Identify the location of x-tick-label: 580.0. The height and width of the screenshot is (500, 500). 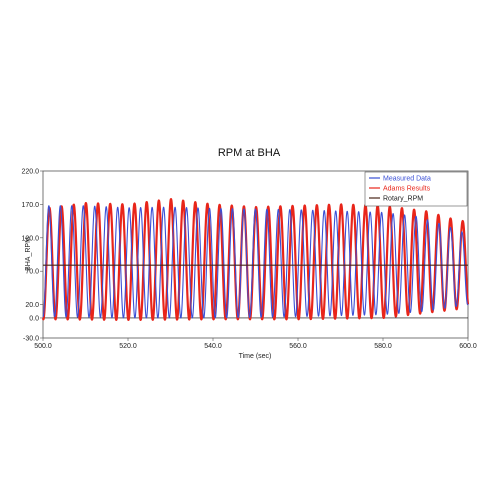
(383, 346).